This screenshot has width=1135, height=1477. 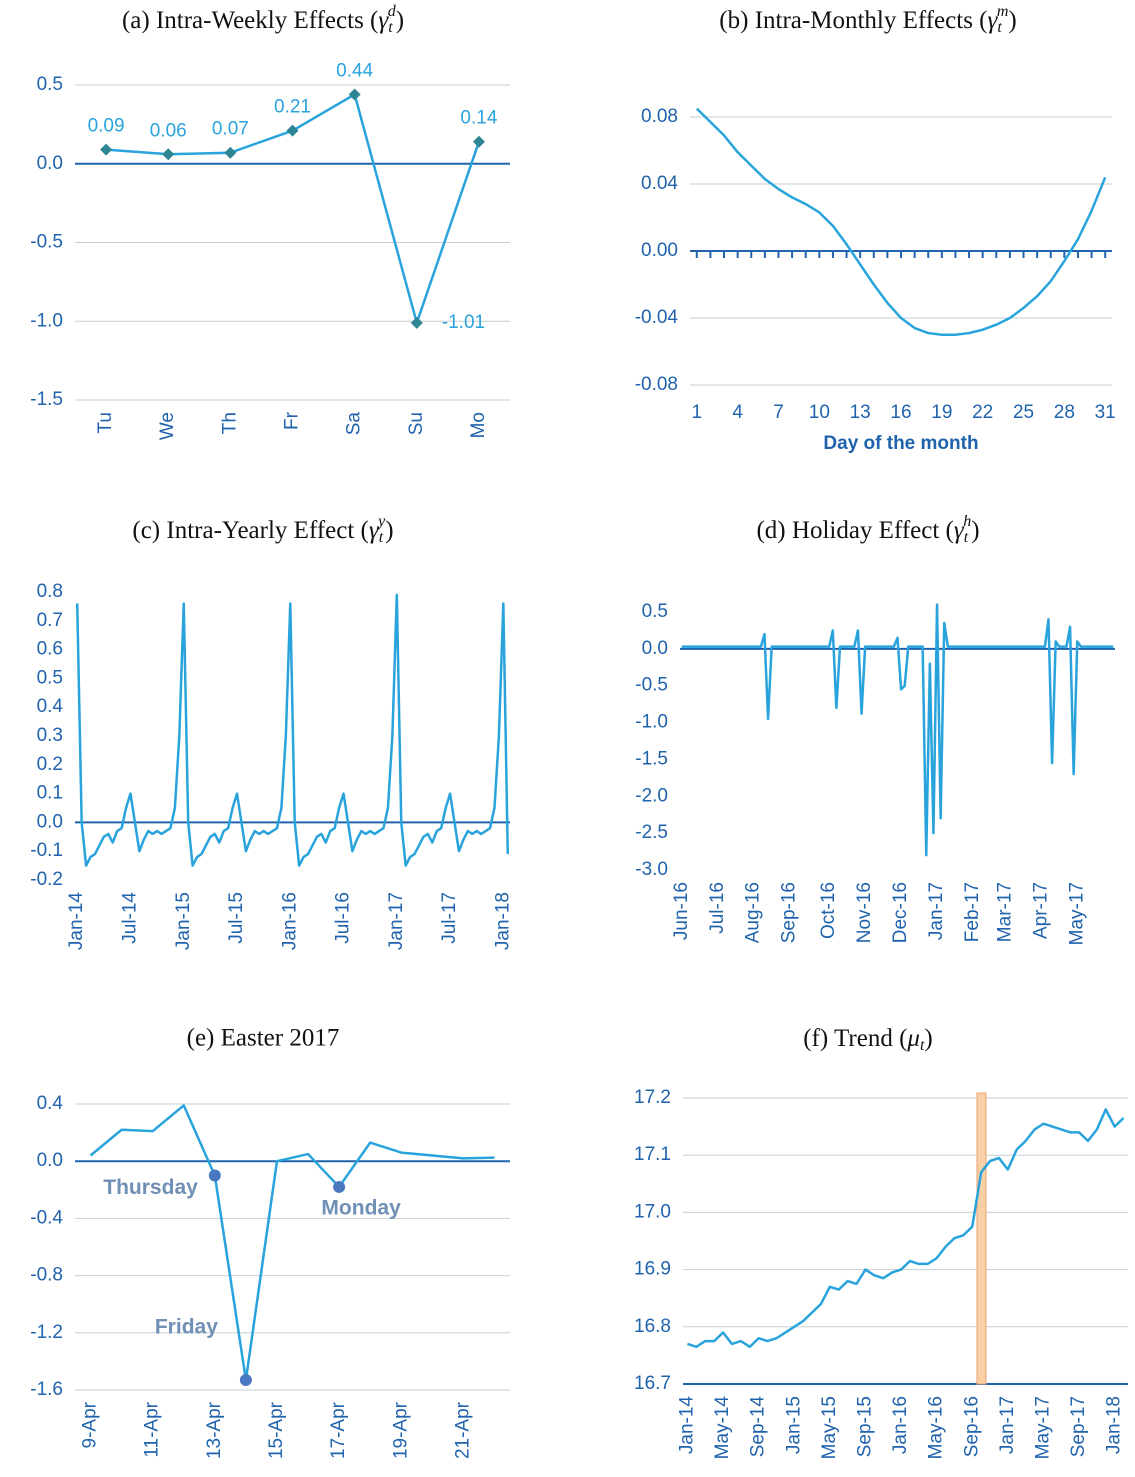 I want to click on title-superscript: d, so click(x=392, y=11).